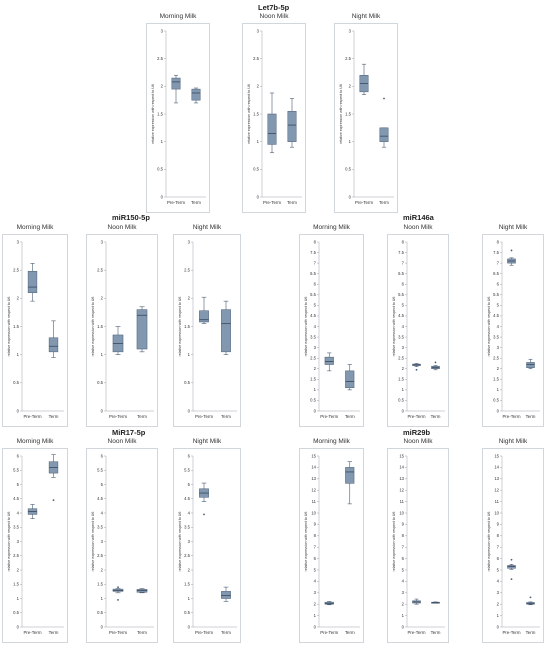  What do you see at coordinates (313, 478) in the screenshot?
I see `y-tick-label: 13` at bounding box center [313, 478].